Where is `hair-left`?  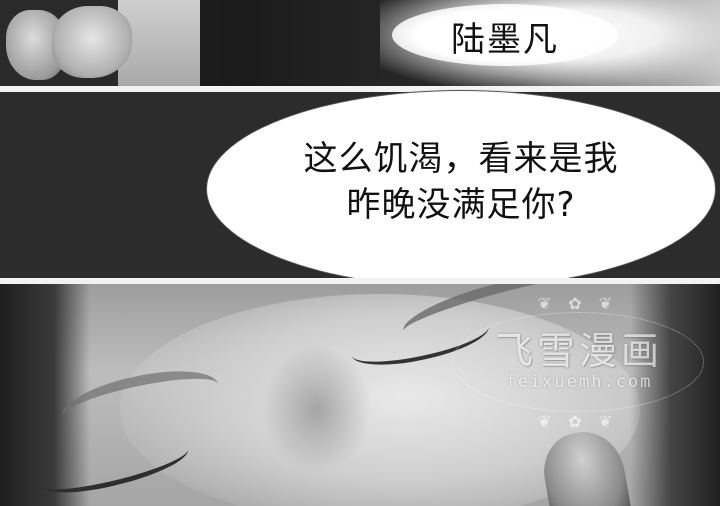 hair-left is located at coordinates (45, 395).